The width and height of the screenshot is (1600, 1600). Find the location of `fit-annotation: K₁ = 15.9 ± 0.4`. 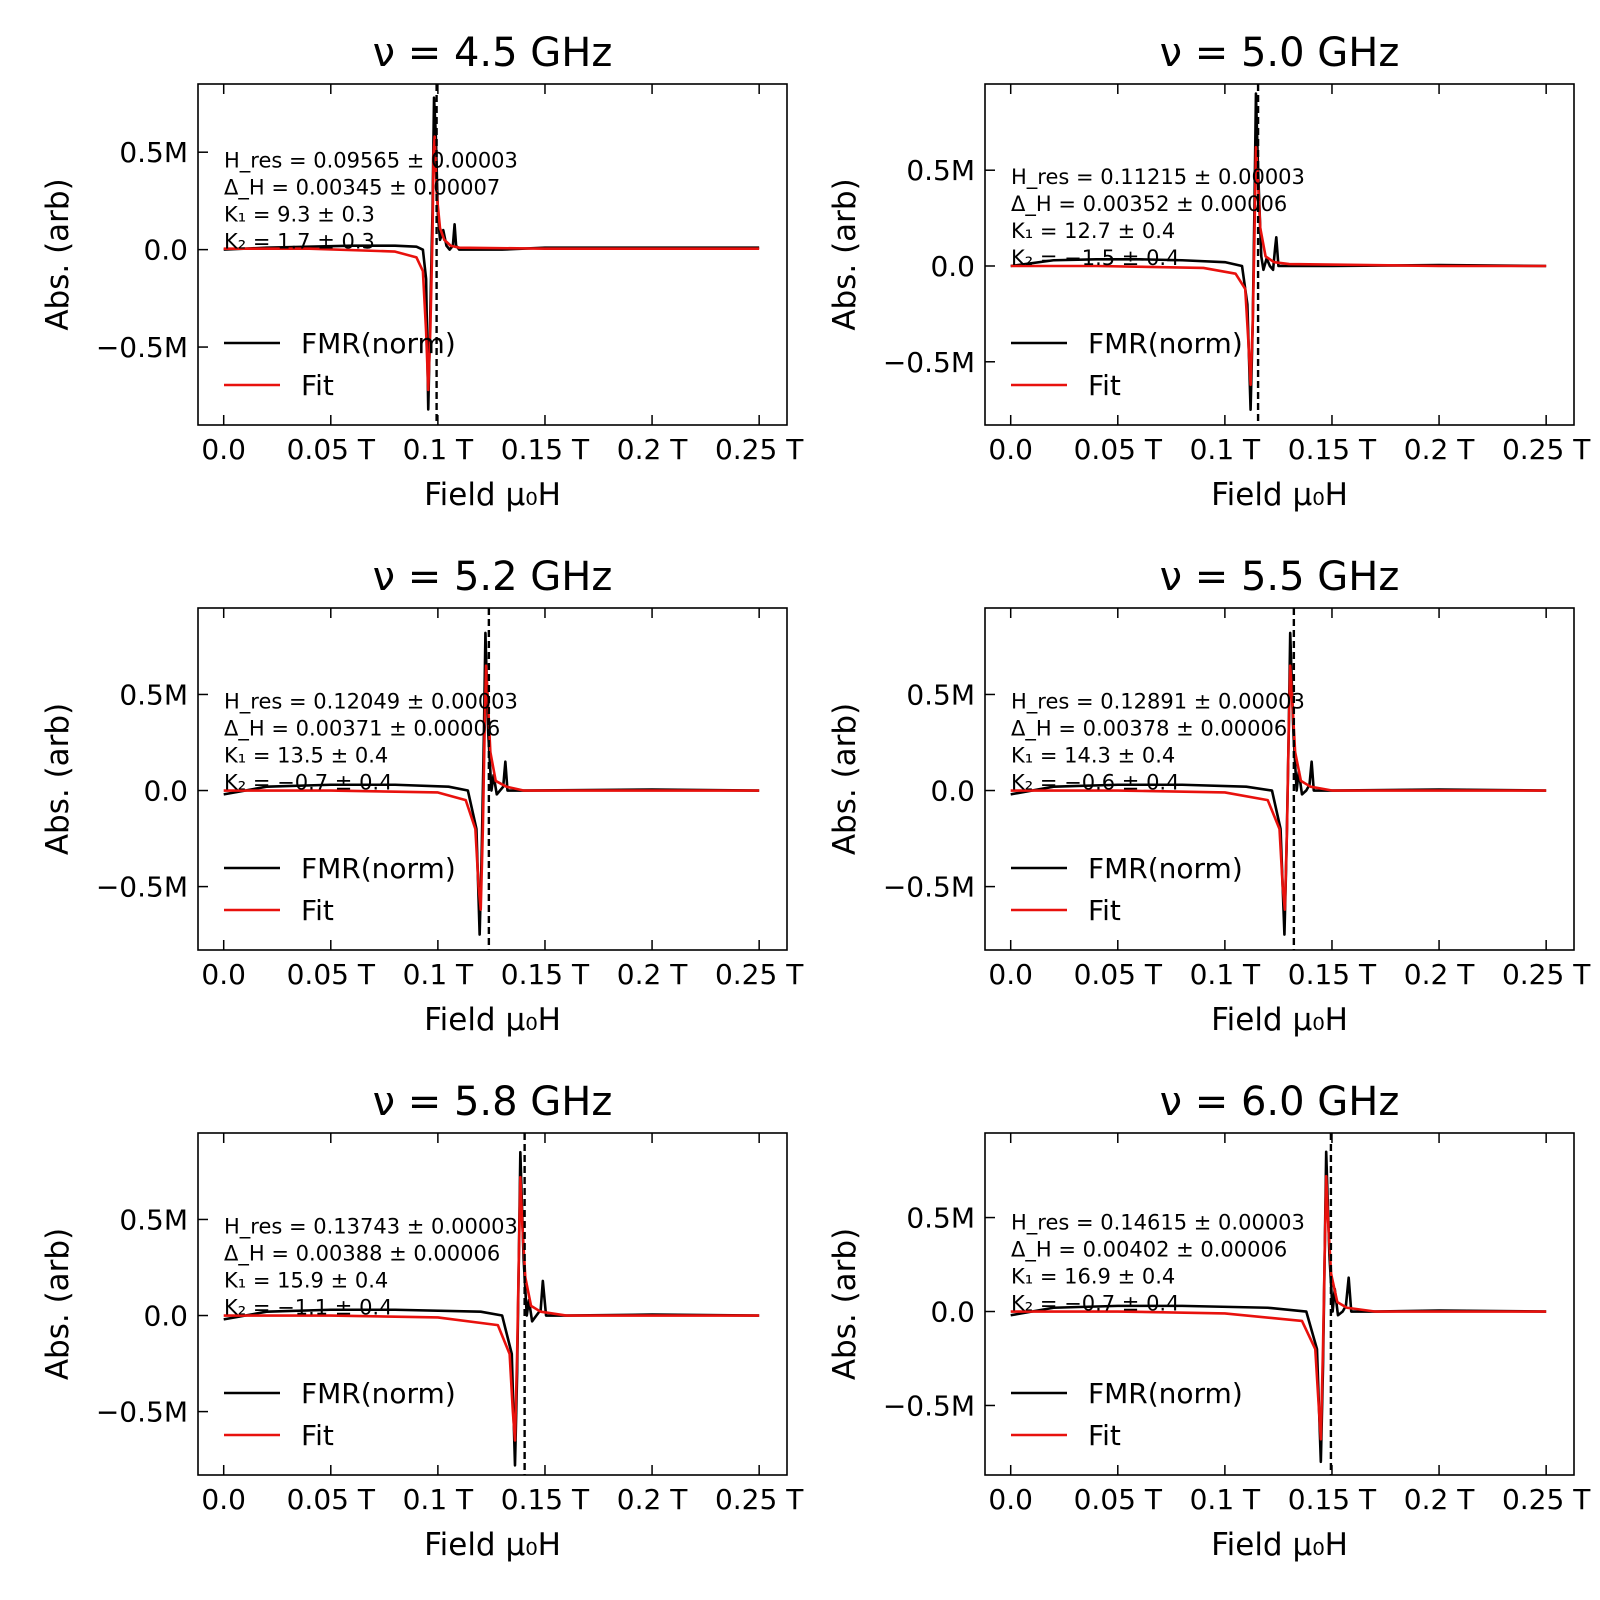

fit-annotation: K₁ = 15.9 ± 0.4 is located at coordinates (306, 1281).